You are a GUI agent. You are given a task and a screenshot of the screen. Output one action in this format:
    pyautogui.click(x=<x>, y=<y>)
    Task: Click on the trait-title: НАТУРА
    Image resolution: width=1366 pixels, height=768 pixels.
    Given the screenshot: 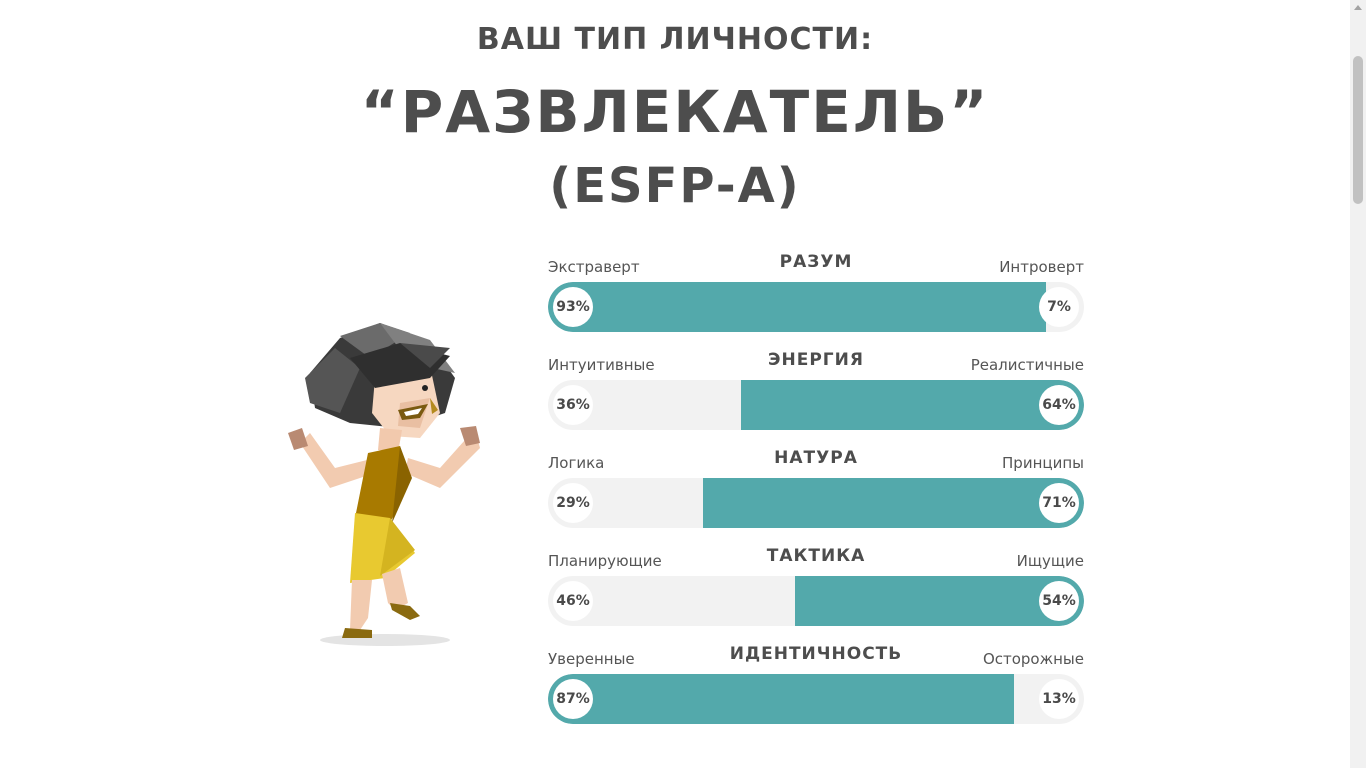 What is the action you would take?
    pyautogui.click(x=816, y=458)
    